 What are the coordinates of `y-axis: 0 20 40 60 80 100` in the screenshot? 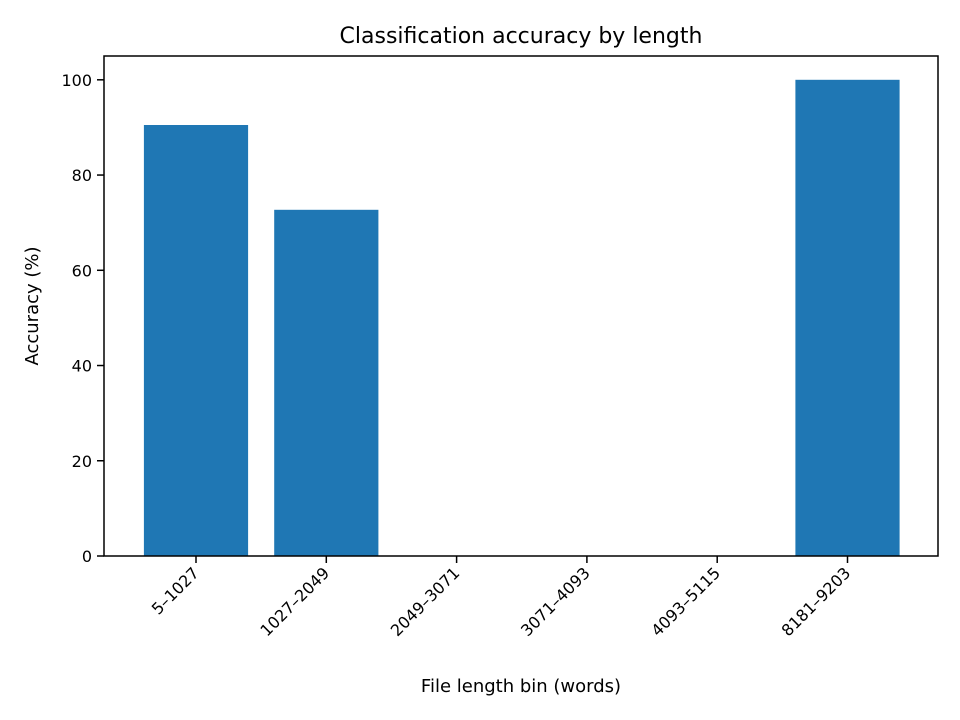 It's located at (82, 318).